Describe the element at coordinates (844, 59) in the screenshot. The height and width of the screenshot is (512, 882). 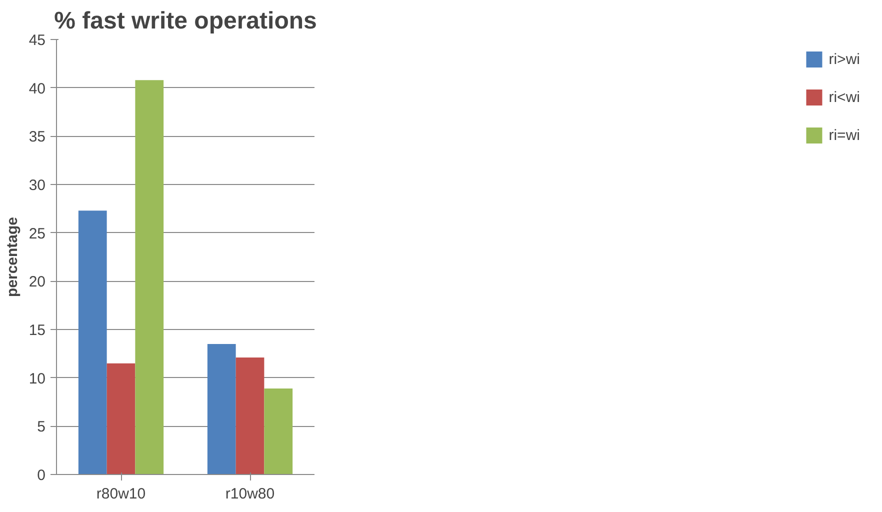
I see `legend-label: ri>wi` at that location.